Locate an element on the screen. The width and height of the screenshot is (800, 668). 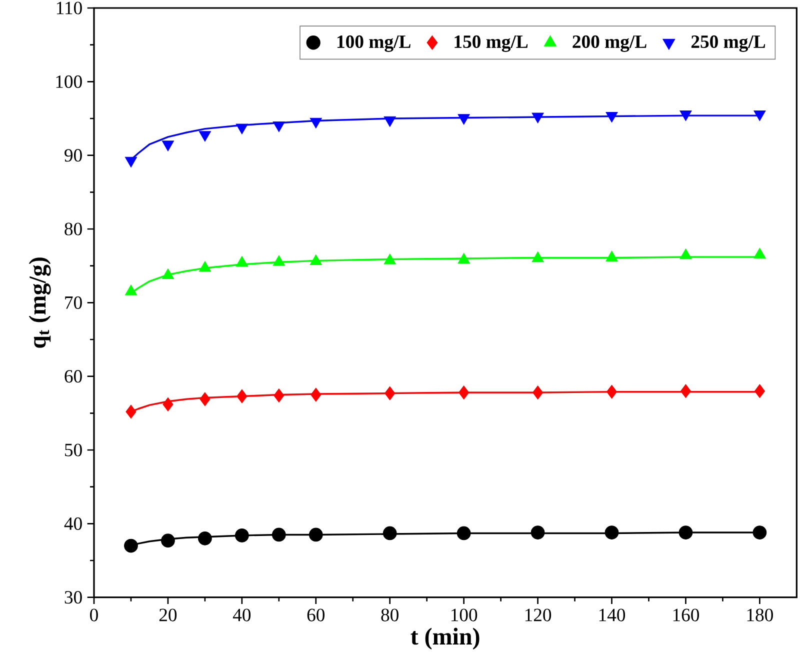
x-axis-title: t (min) is located at coordinates (445, 639).